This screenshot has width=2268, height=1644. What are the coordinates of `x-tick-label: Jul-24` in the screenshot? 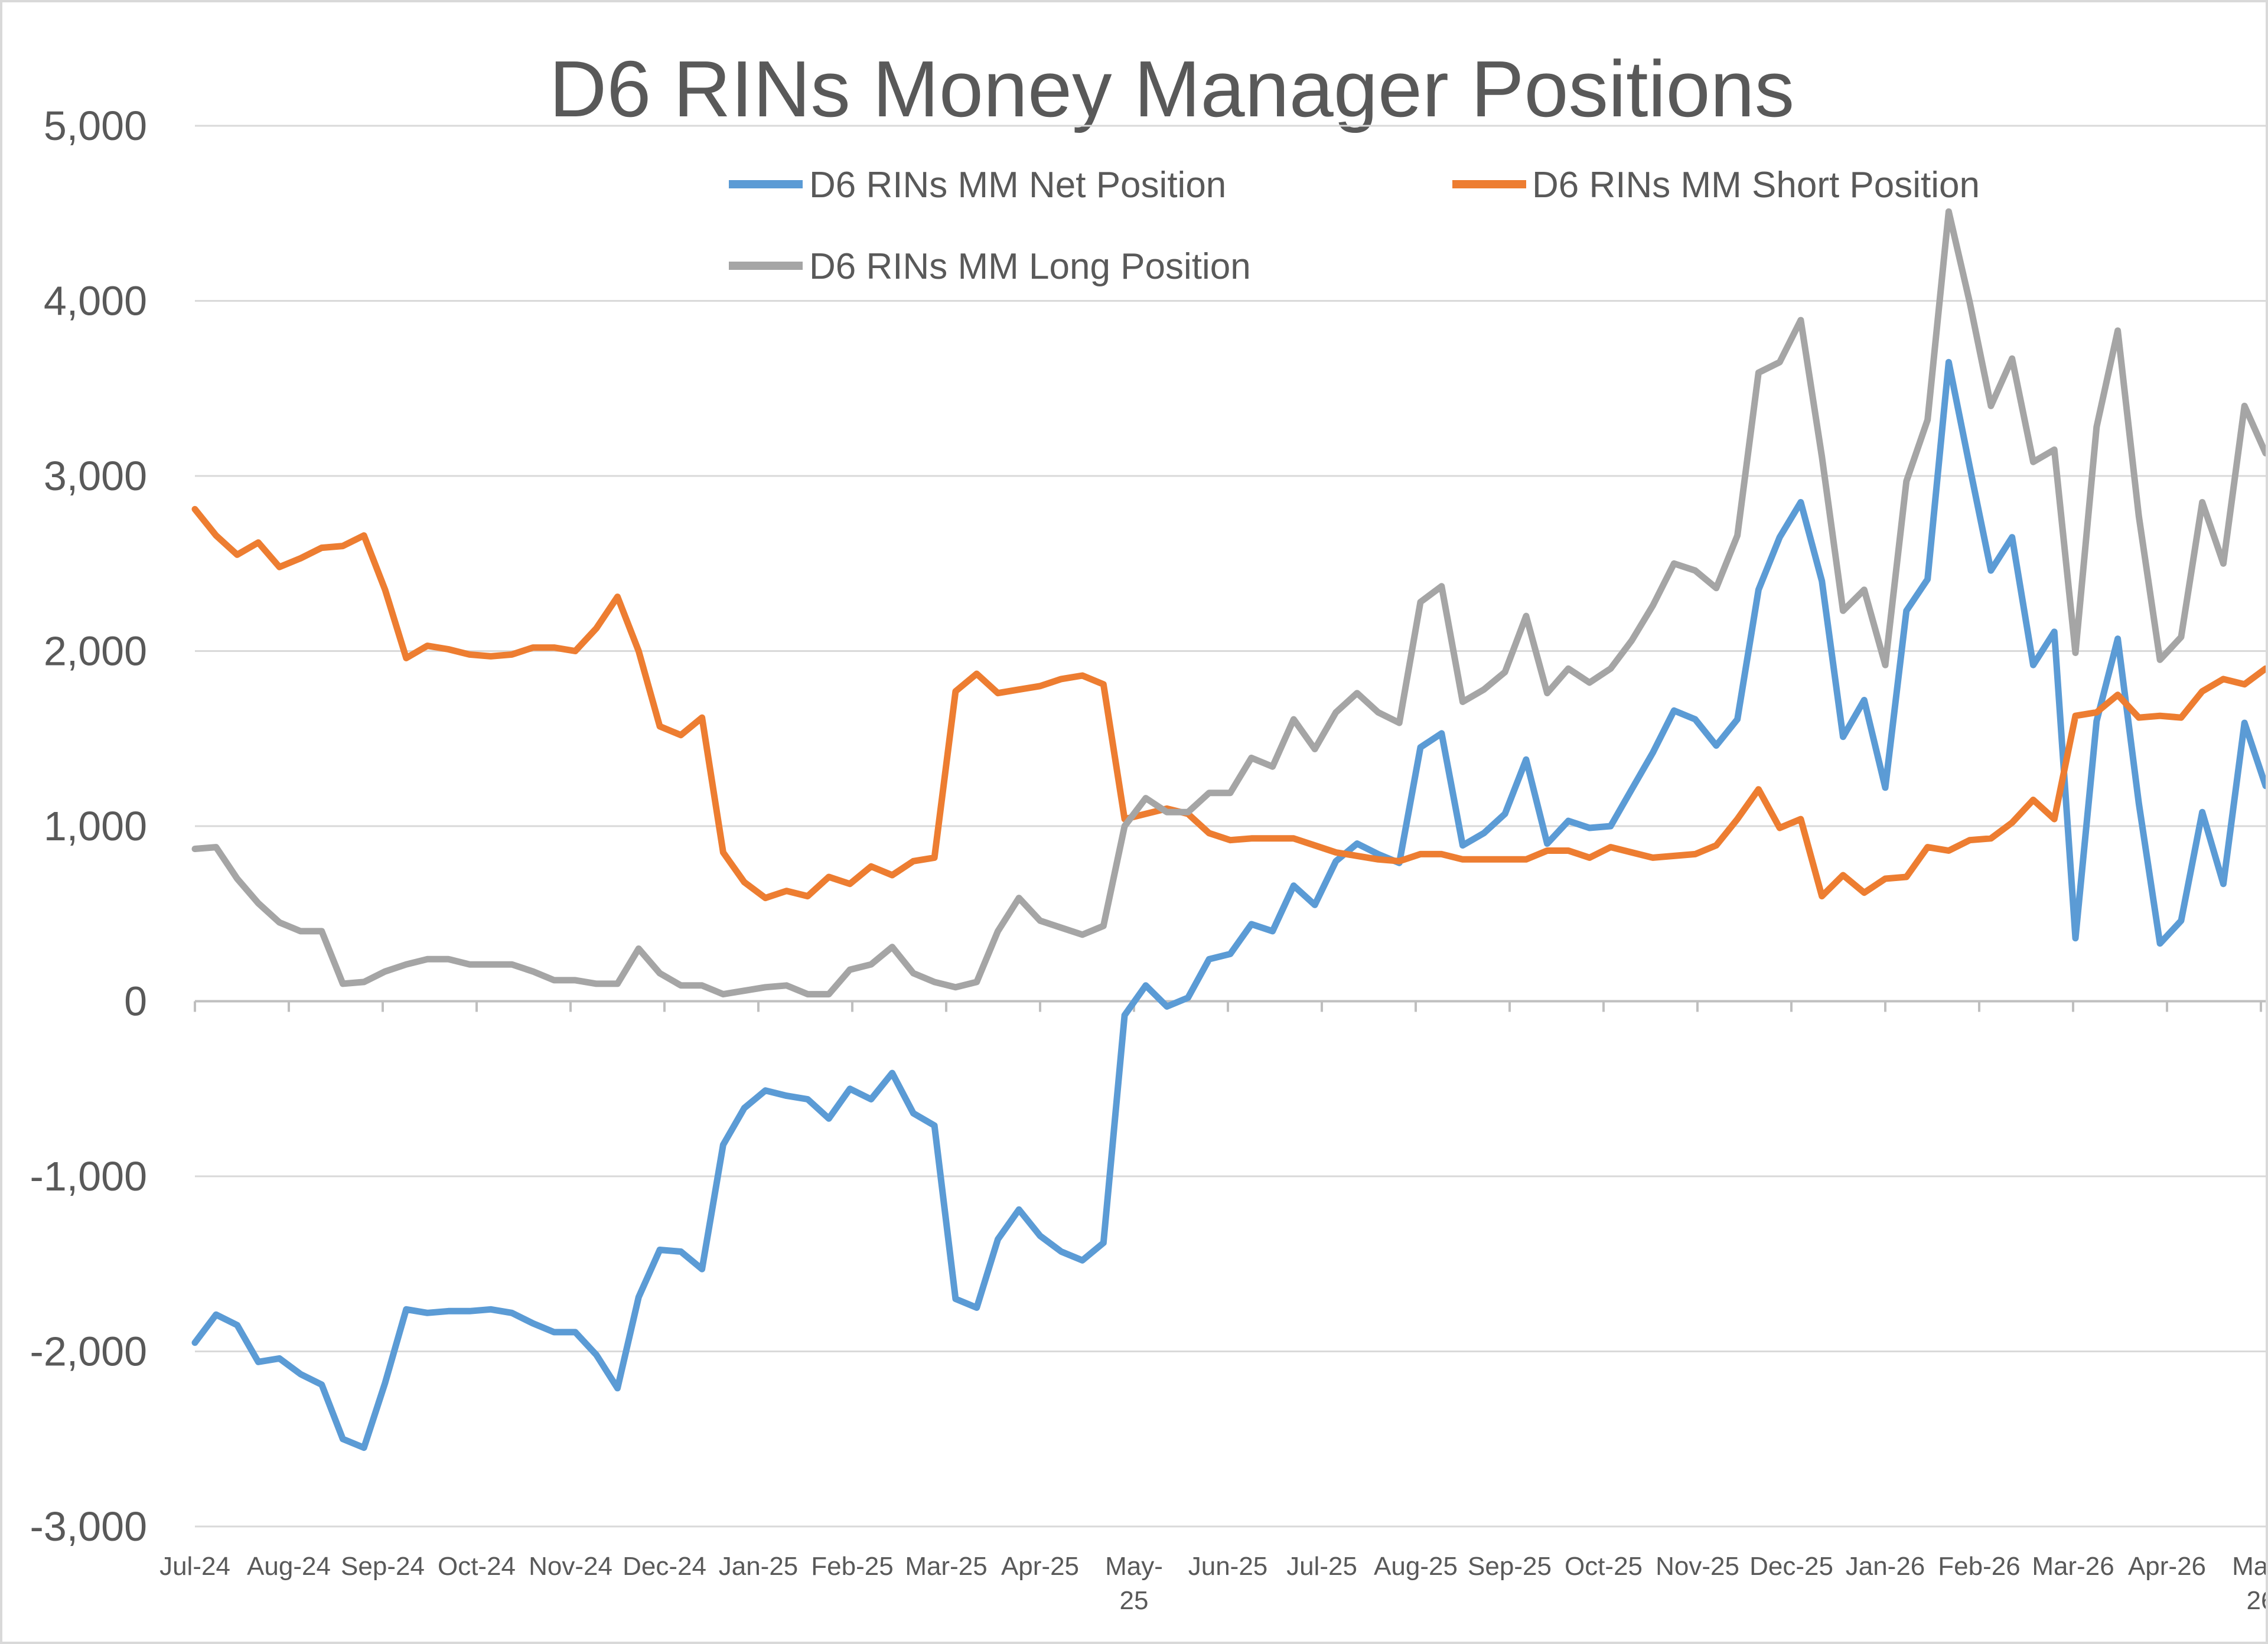 It's located at (194, 1567).